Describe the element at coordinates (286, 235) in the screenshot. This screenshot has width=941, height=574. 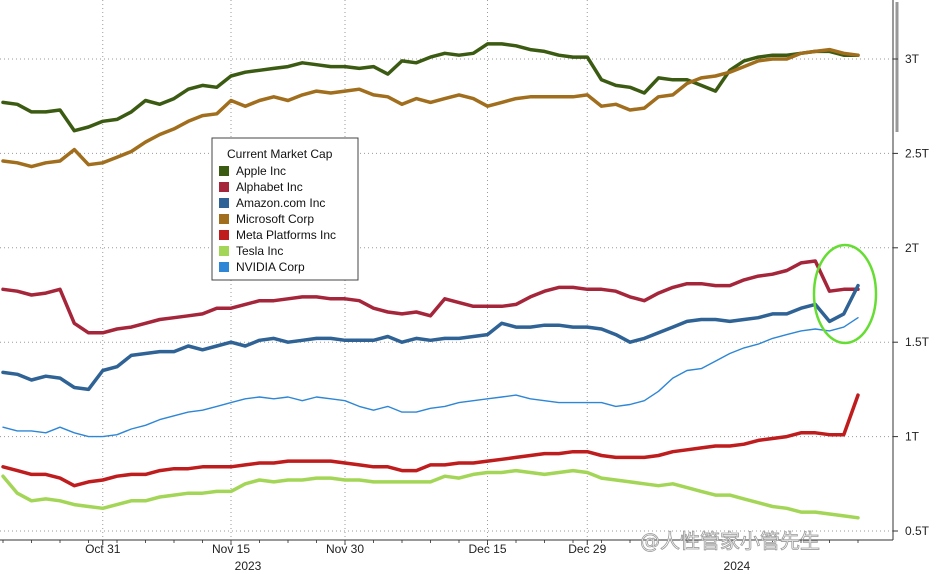
I see `legend-label-meta-platforms-inc: Meta Platforms Inc` at that location.